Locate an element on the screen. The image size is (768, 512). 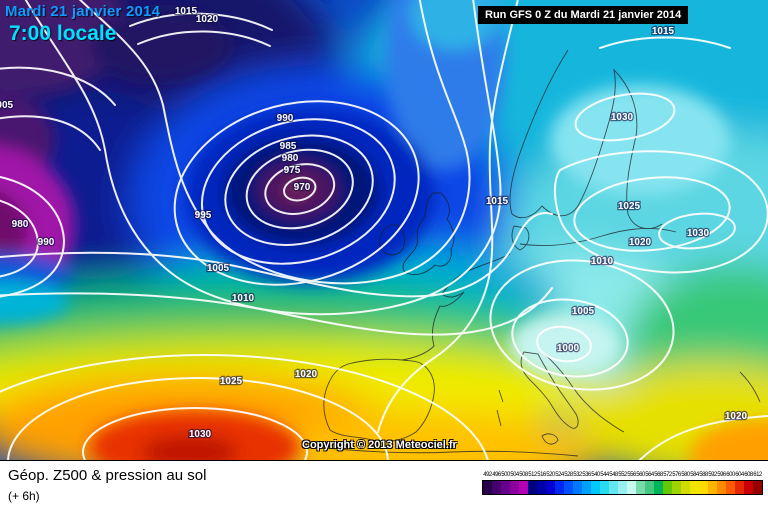
legend-value: 612 is located at coordinates (757, 475).